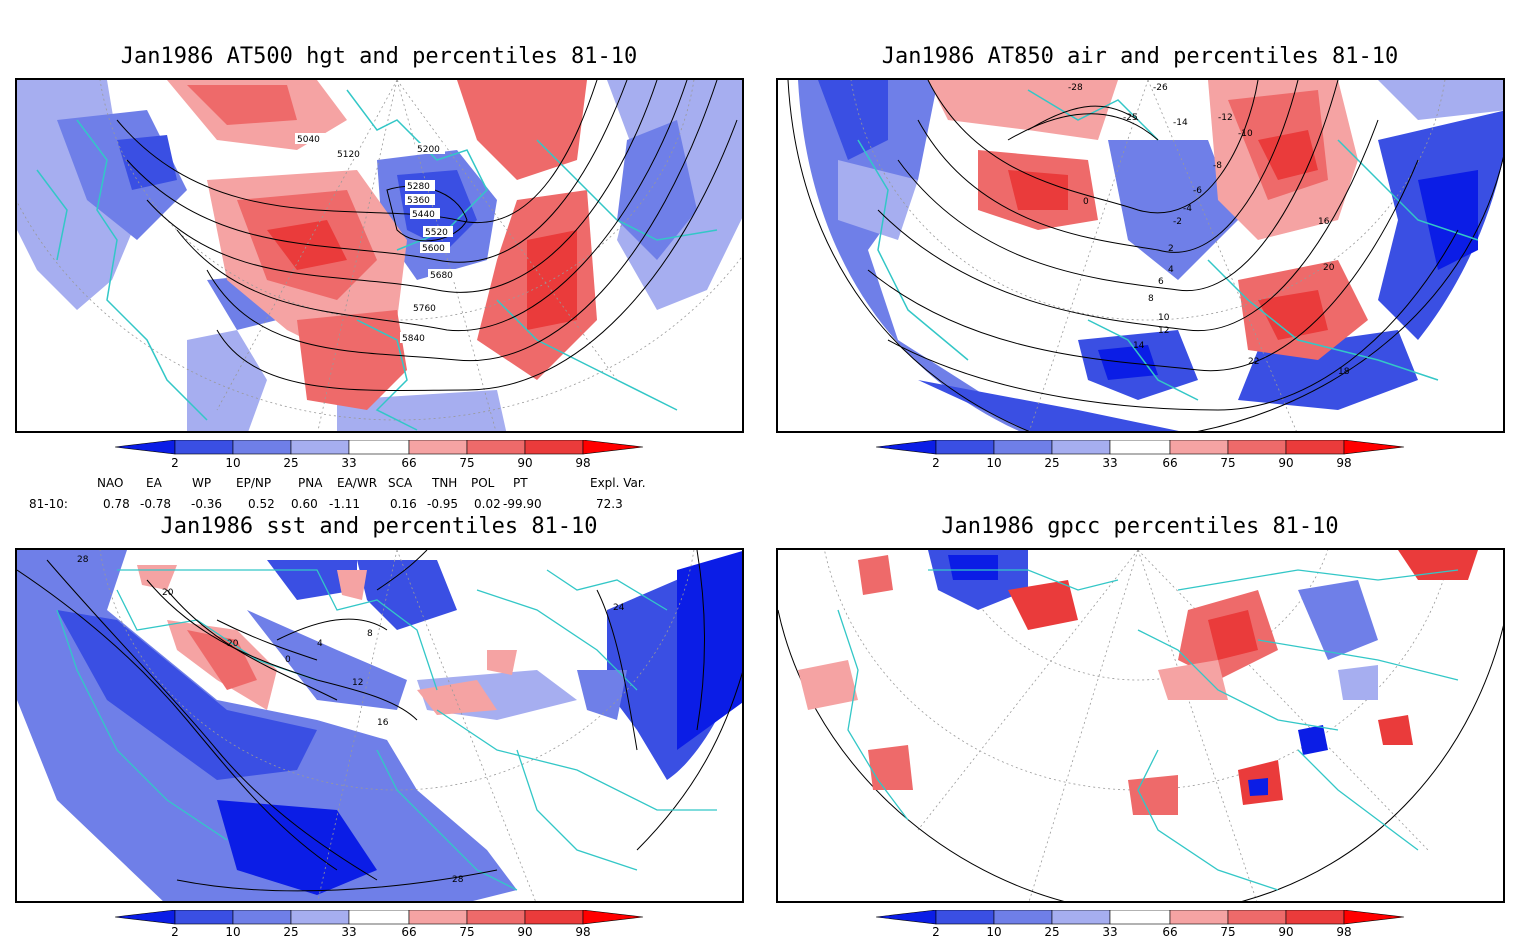 This screenshot has height=940, width=1520. I want to click on index-header-epnp: EP/NP, so click(254, 483).